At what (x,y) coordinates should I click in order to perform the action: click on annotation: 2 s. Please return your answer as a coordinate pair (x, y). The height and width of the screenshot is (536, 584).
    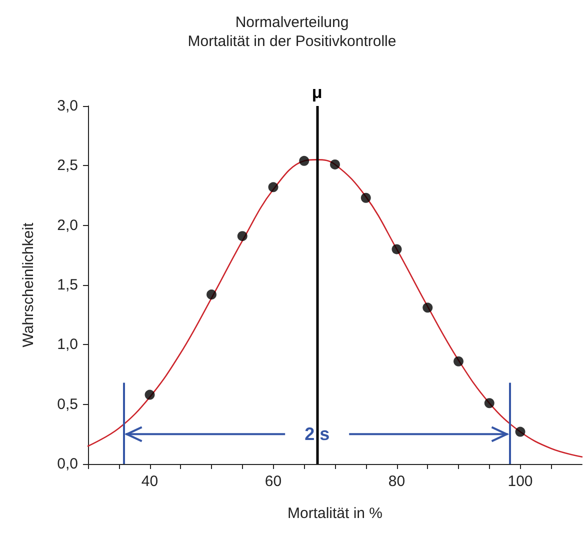
    Looking at the image, I should click on (317, 434).